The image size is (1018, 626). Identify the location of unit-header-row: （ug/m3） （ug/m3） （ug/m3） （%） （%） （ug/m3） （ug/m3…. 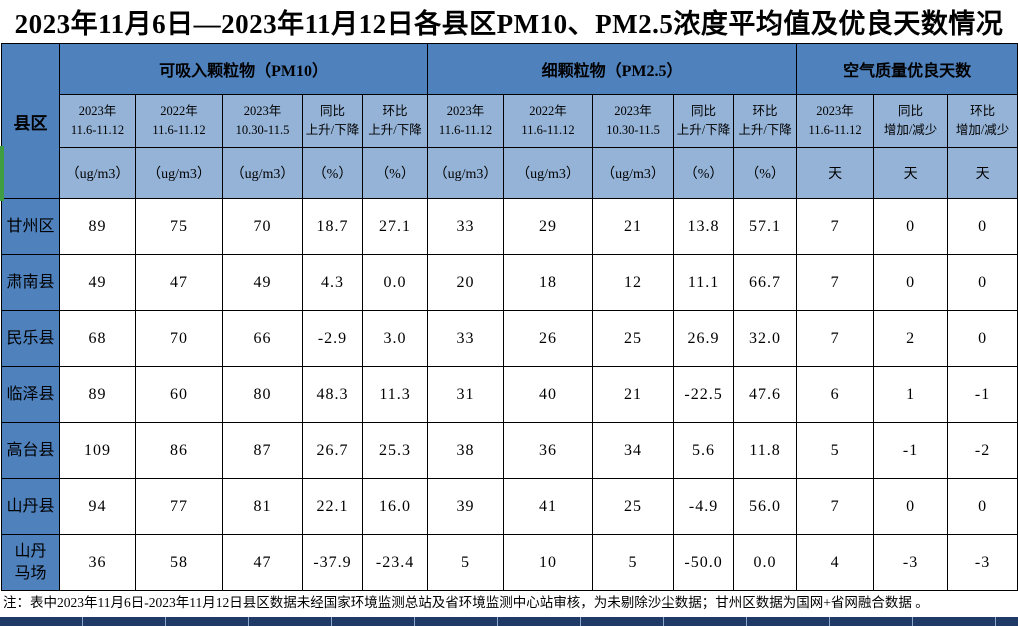
(510, 173).